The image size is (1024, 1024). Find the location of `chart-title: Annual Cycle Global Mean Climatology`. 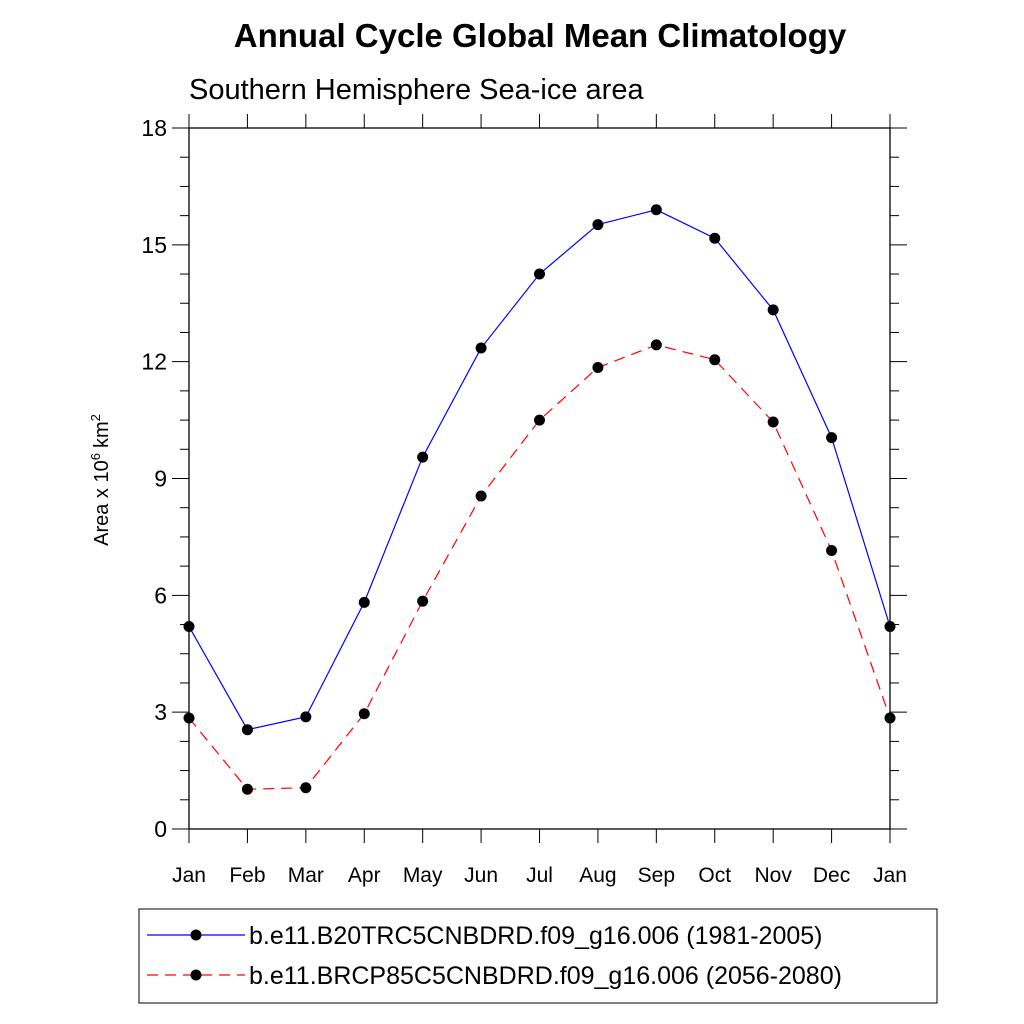

chart-title: Annual Cycle Global Mean Climatology is located at coordinates (540, 35).